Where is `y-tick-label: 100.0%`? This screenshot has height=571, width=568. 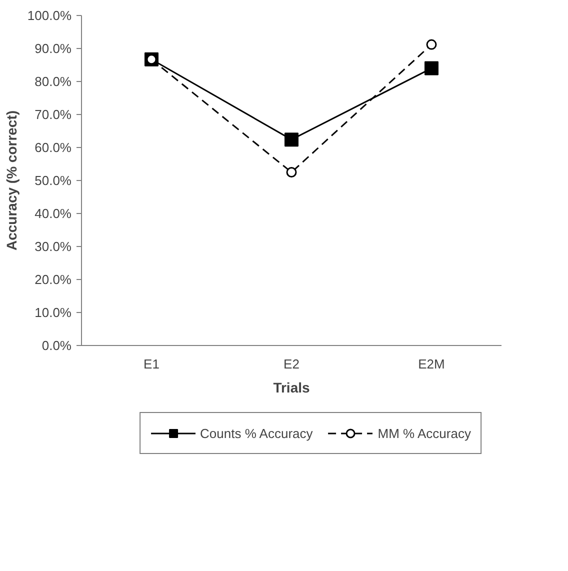
y-tick-label: 100.0% is located at coordinates (49, 15).